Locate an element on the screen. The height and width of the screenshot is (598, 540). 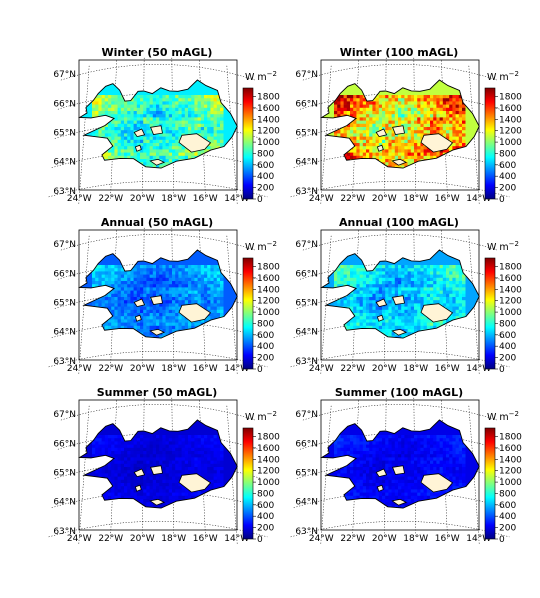
latitude-label: 64°N is located at coordinates (64, 503).